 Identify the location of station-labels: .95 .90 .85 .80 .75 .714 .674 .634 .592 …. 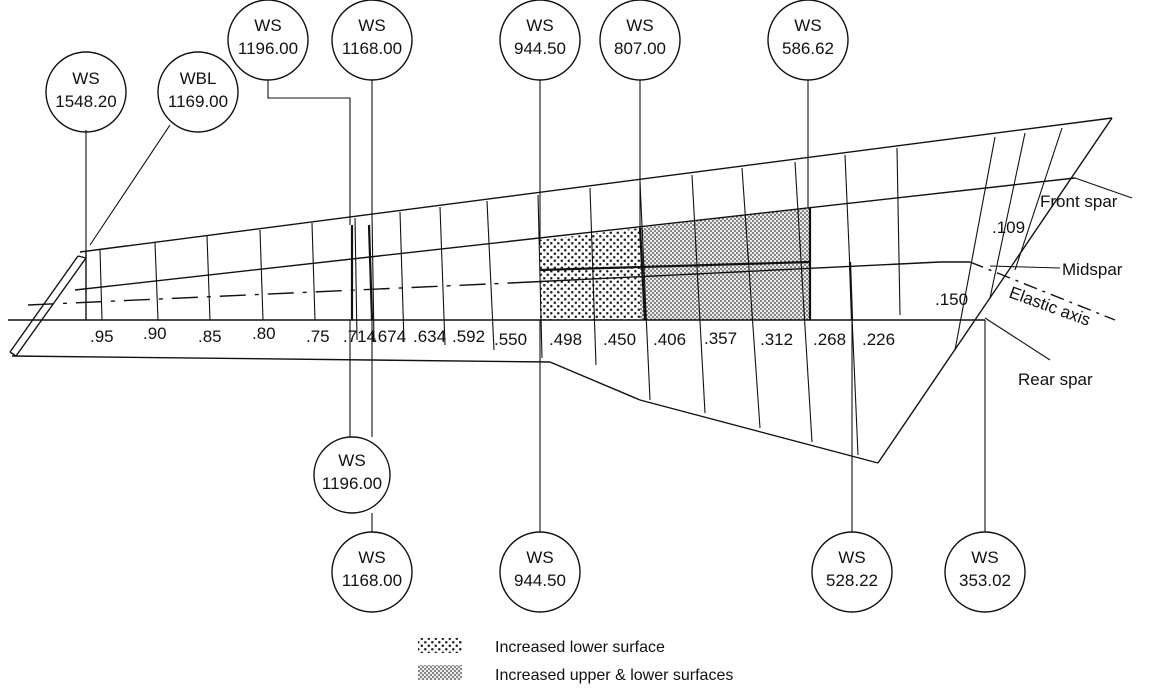
(492, 336).